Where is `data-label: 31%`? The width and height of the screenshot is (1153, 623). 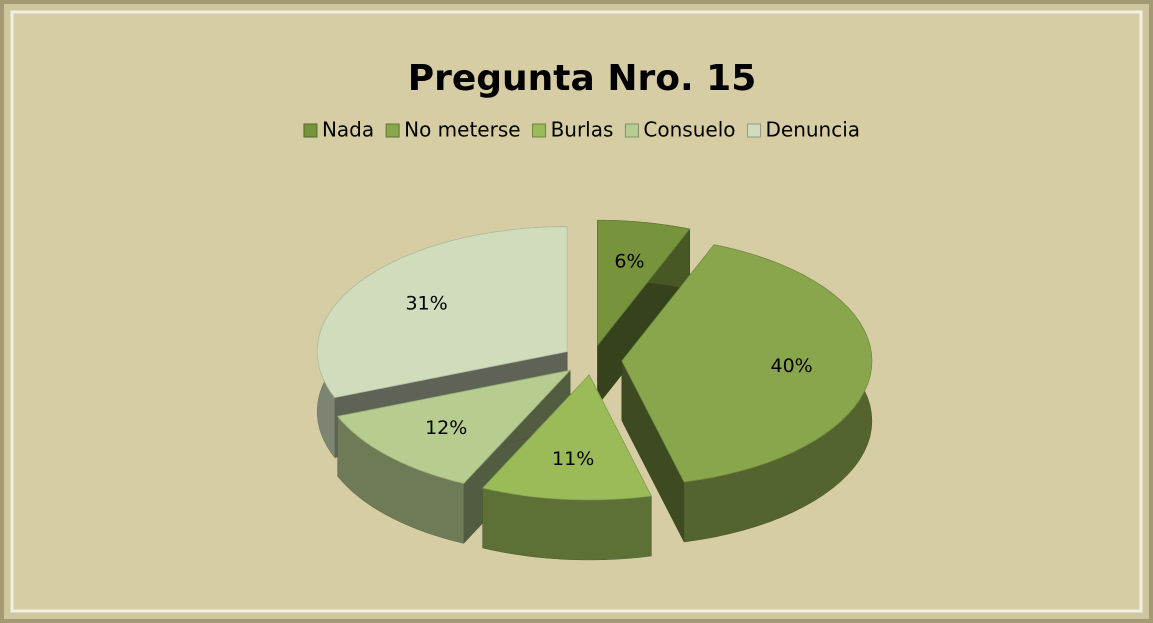
data-label: 31% is located at coordinates (426, 303).